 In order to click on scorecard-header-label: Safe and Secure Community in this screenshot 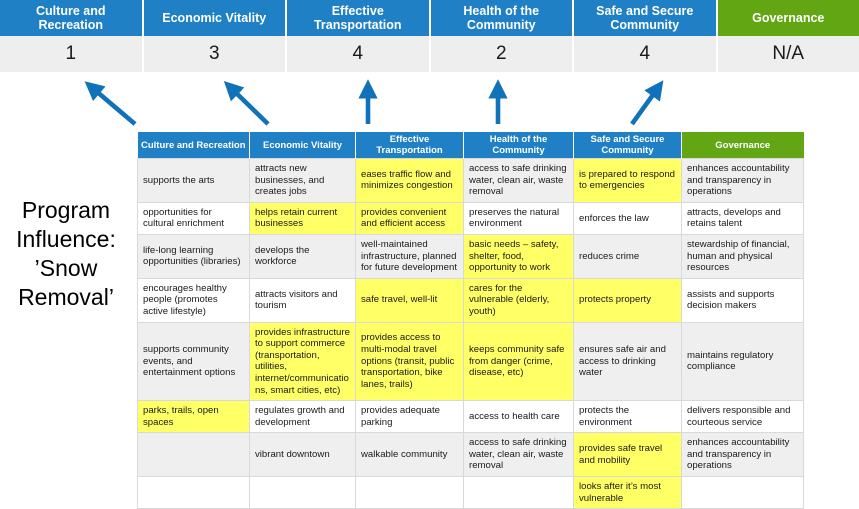, I will do `click(645, 18)`.